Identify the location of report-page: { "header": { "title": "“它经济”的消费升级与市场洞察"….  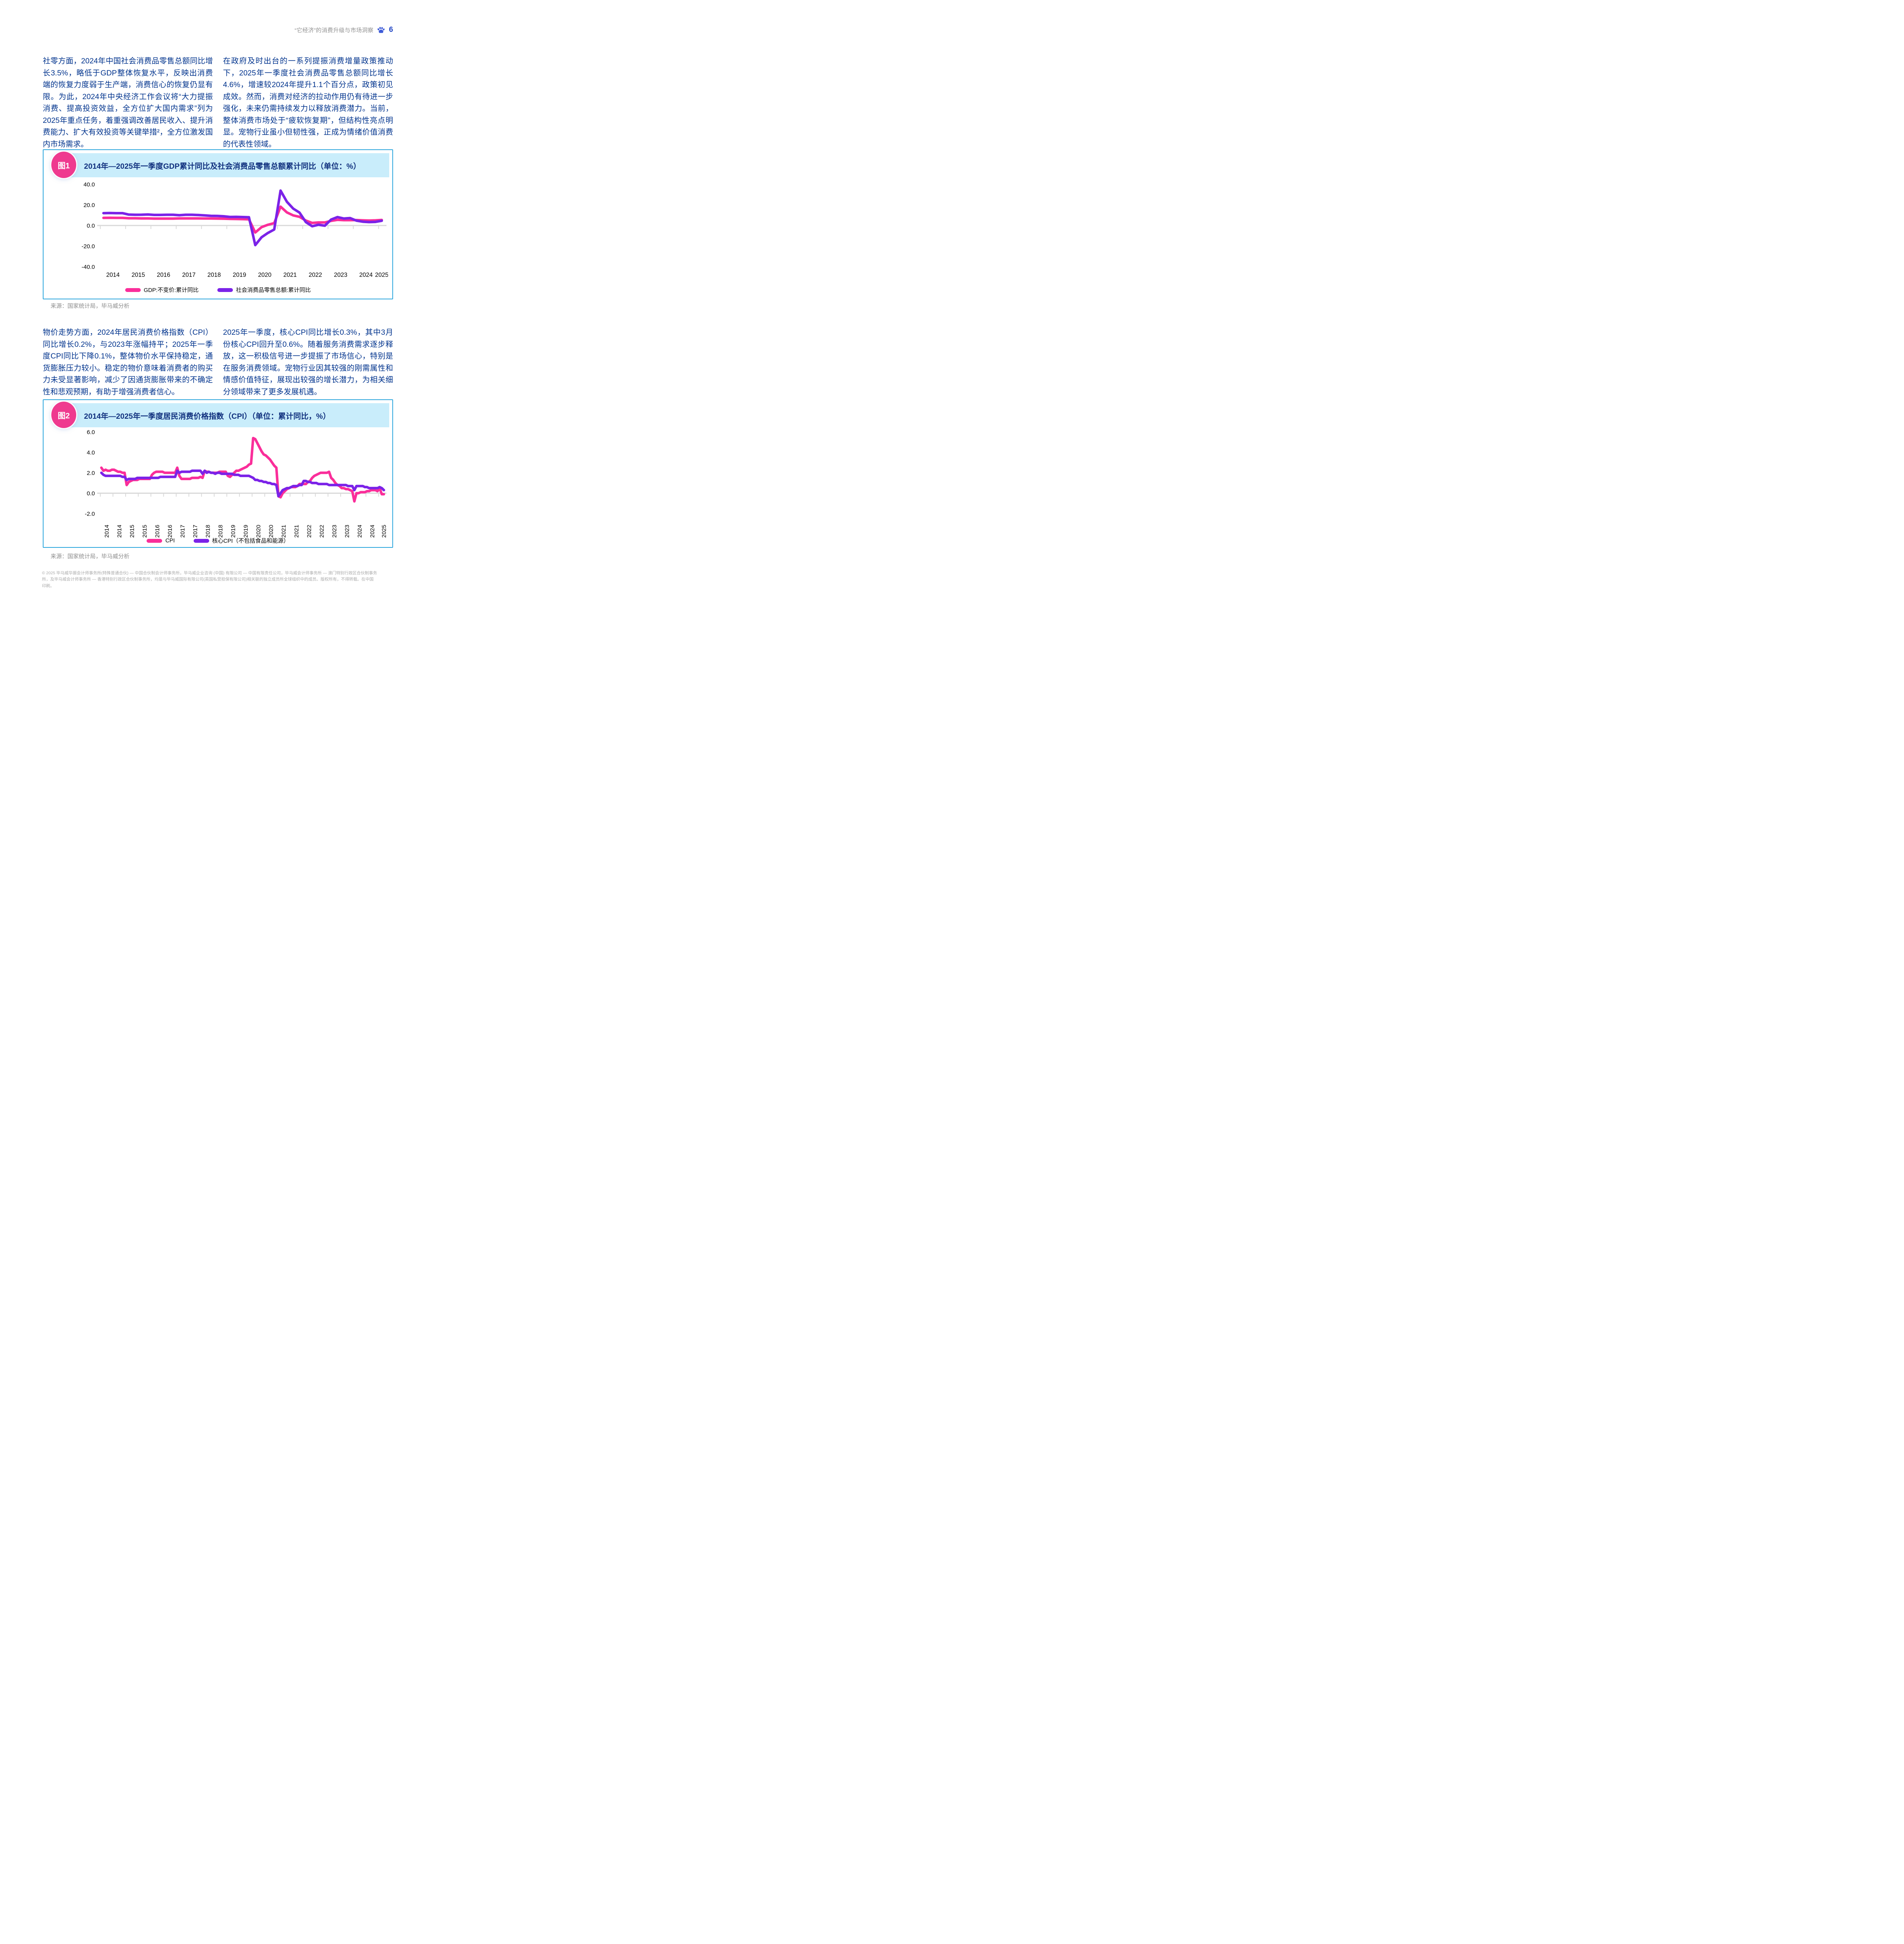
(217, 305).